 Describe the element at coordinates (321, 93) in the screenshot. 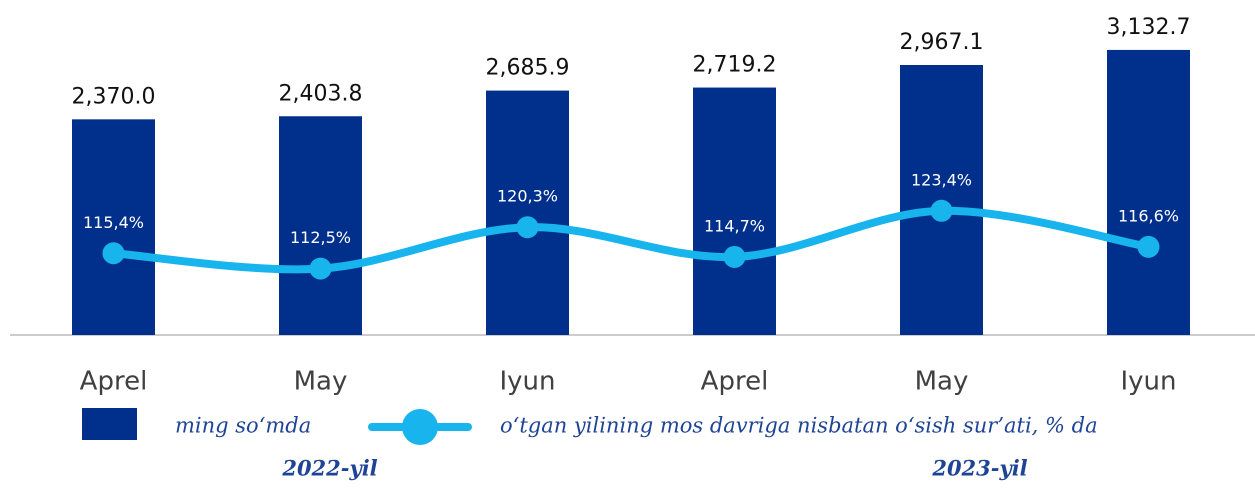

I see `bar-value-label: 2,403.8` at that location.